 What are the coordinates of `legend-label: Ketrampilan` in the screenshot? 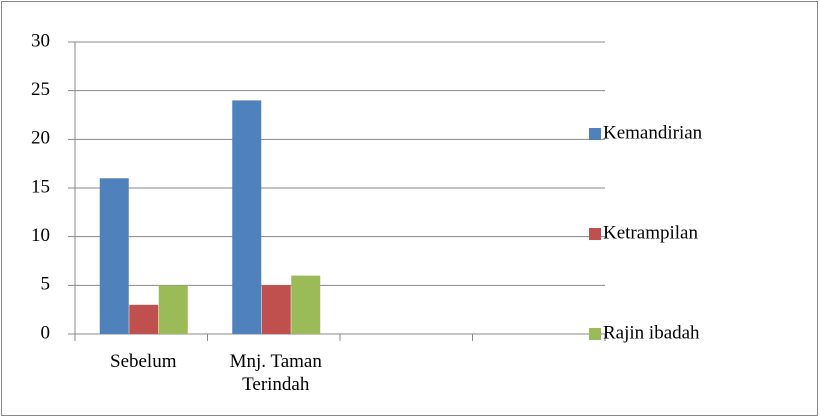 It's located at (650, 232).